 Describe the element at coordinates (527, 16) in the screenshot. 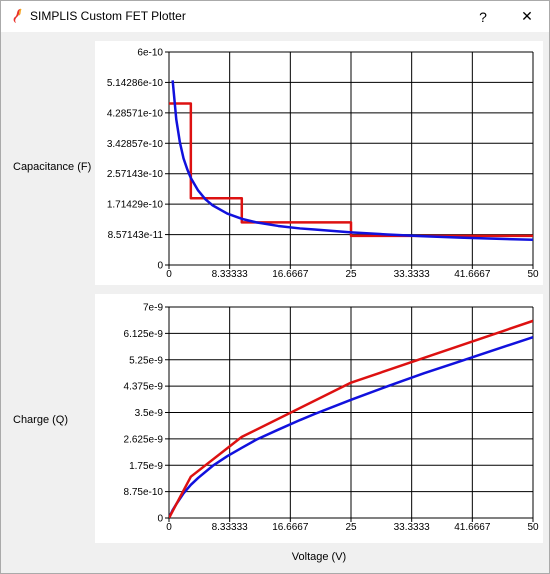

I see `close-button: ✕` at that location.